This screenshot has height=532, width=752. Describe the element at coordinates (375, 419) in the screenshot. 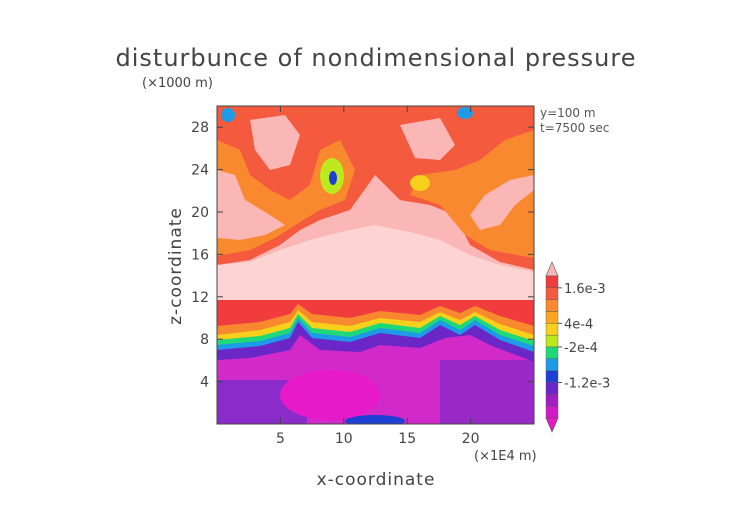

I see `field-low-blue-spot` at that location.